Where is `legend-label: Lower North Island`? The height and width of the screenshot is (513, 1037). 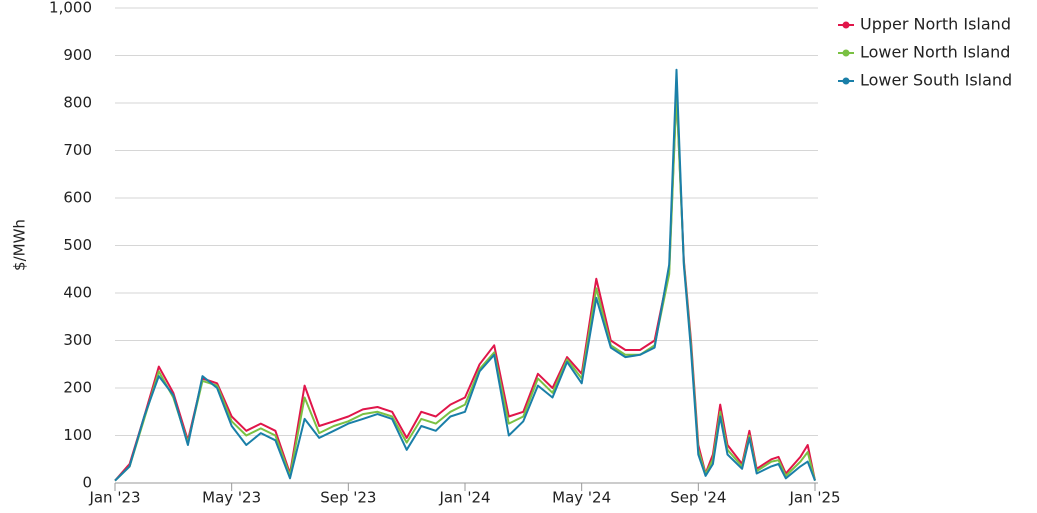
legend-label: Lower North Island is located at coordinates (935, 52).